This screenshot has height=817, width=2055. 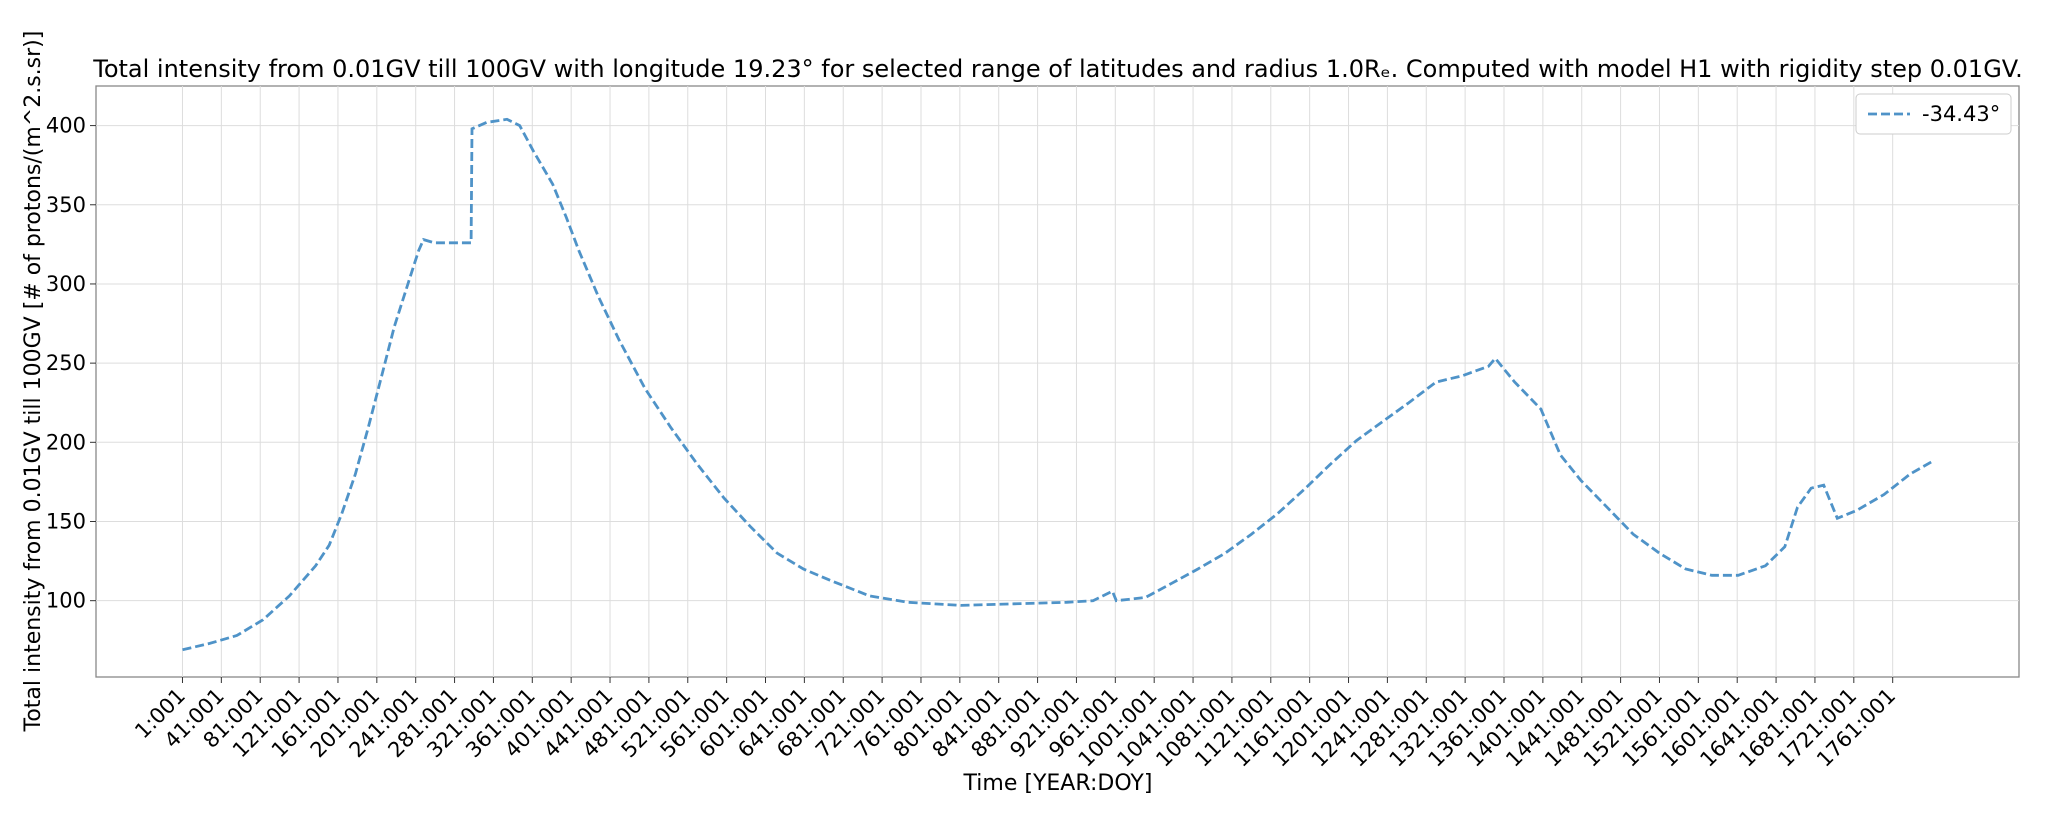 I want to click on y-tick-label: 200, so click(x=66, y=442).